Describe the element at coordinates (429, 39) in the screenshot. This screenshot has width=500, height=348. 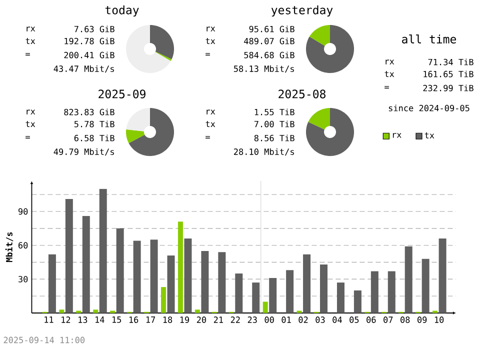
I see `text: all time` at that location.